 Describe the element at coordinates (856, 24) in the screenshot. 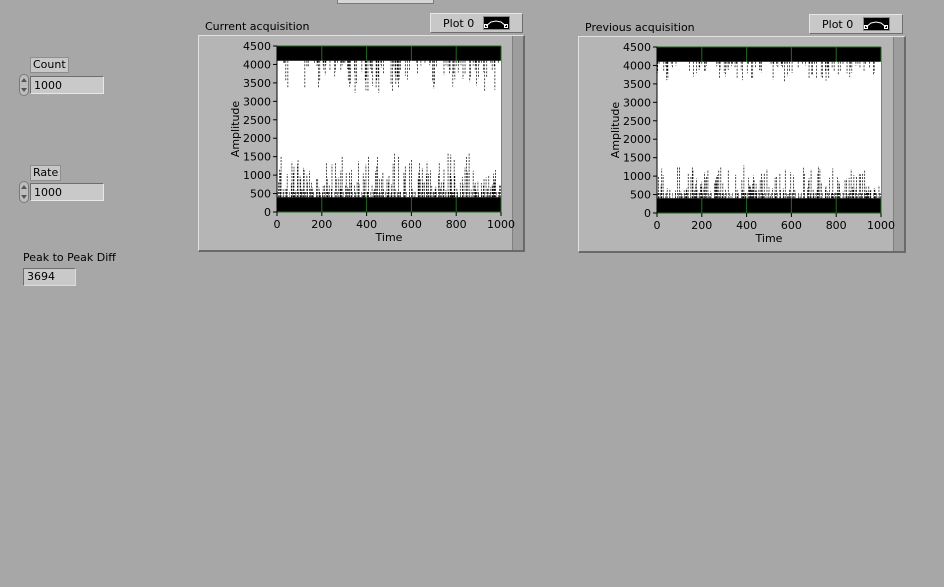

I see `plot-legend-previous: Plot 0` at that location.